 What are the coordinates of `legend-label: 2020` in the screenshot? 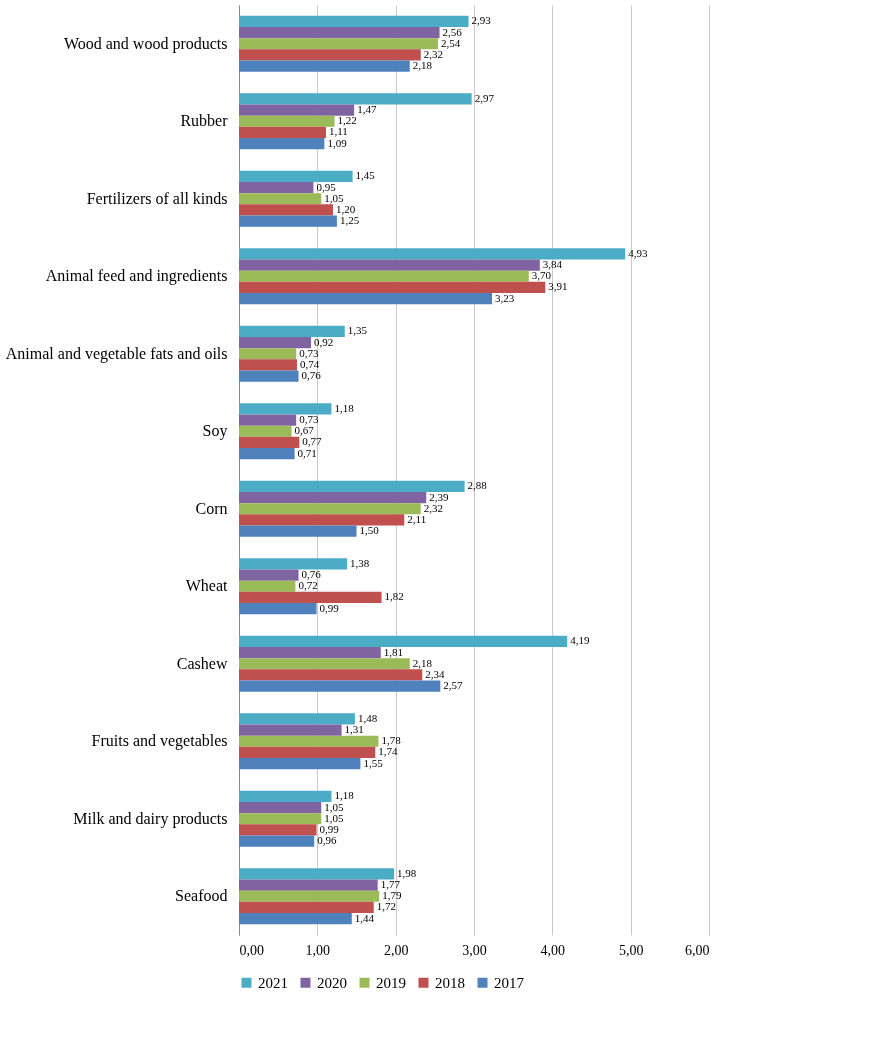 It's located at (332, 982).